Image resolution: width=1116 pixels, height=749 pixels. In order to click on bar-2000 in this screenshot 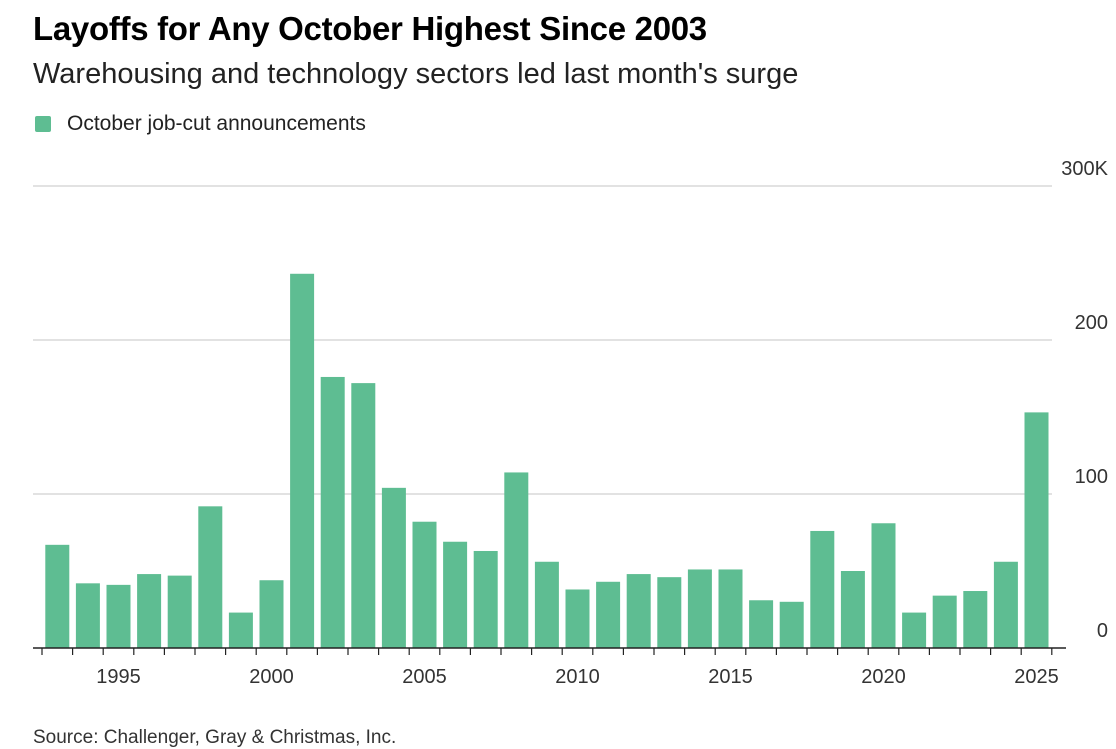, I will do `click(271, 614)`.